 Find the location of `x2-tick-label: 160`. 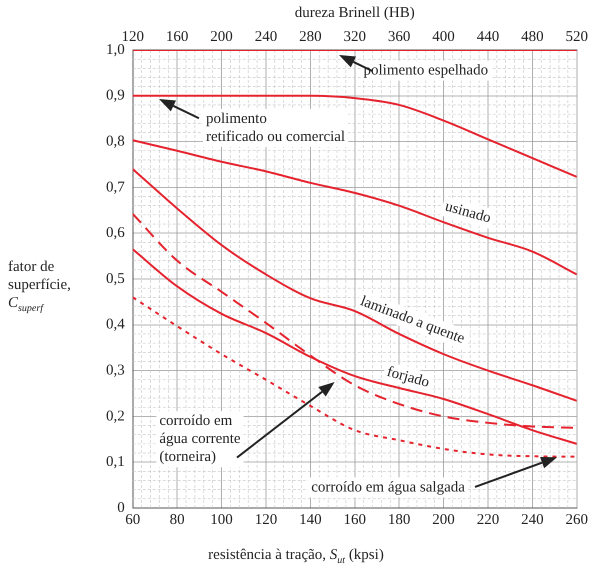

x2-tick-label: 160 is located at coordinates (177, 36).